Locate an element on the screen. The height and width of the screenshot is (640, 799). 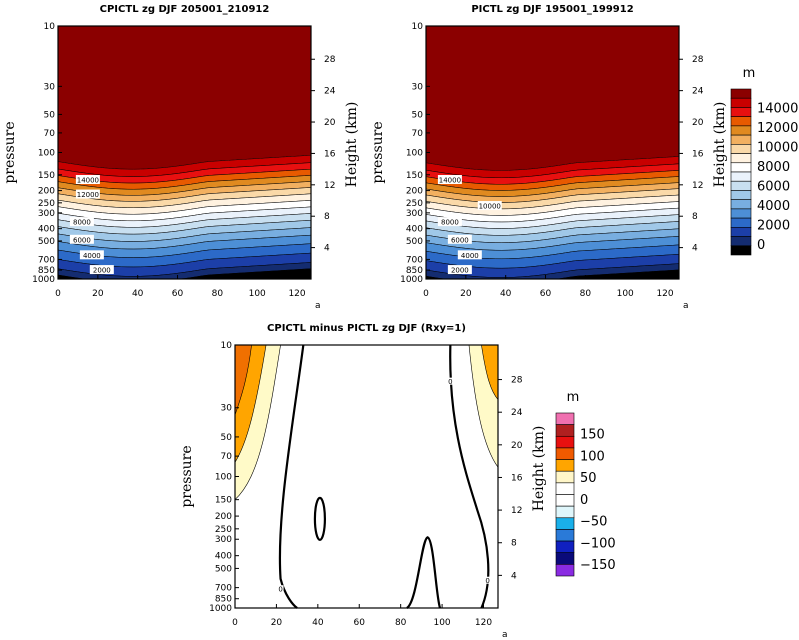
pressure-tick-label: 250 is located at coordinates (414, 204).